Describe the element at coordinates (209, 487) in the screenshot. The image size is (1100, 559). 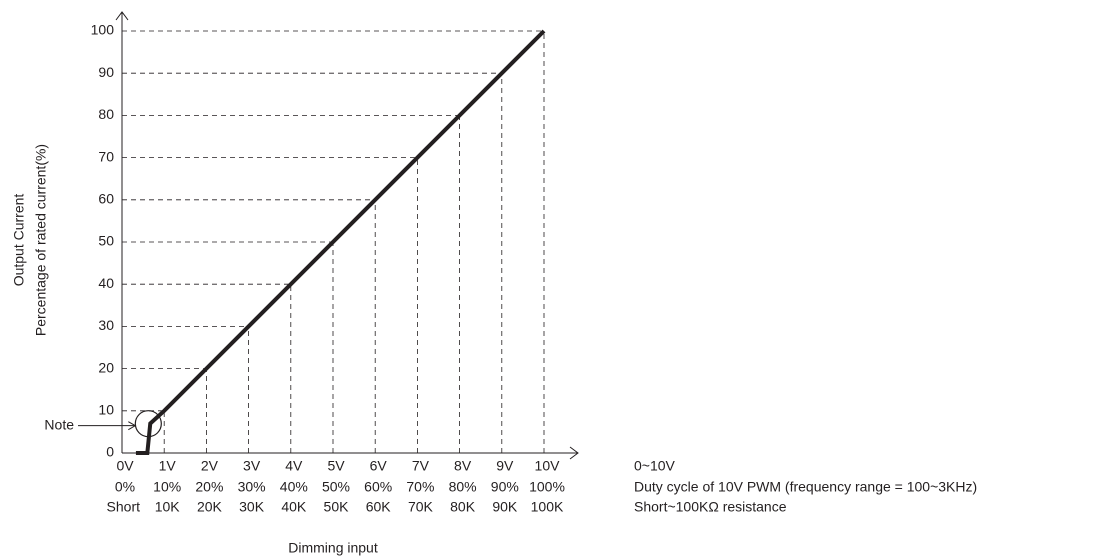
I see `x-tick-label-pwm: 20%` at that location.